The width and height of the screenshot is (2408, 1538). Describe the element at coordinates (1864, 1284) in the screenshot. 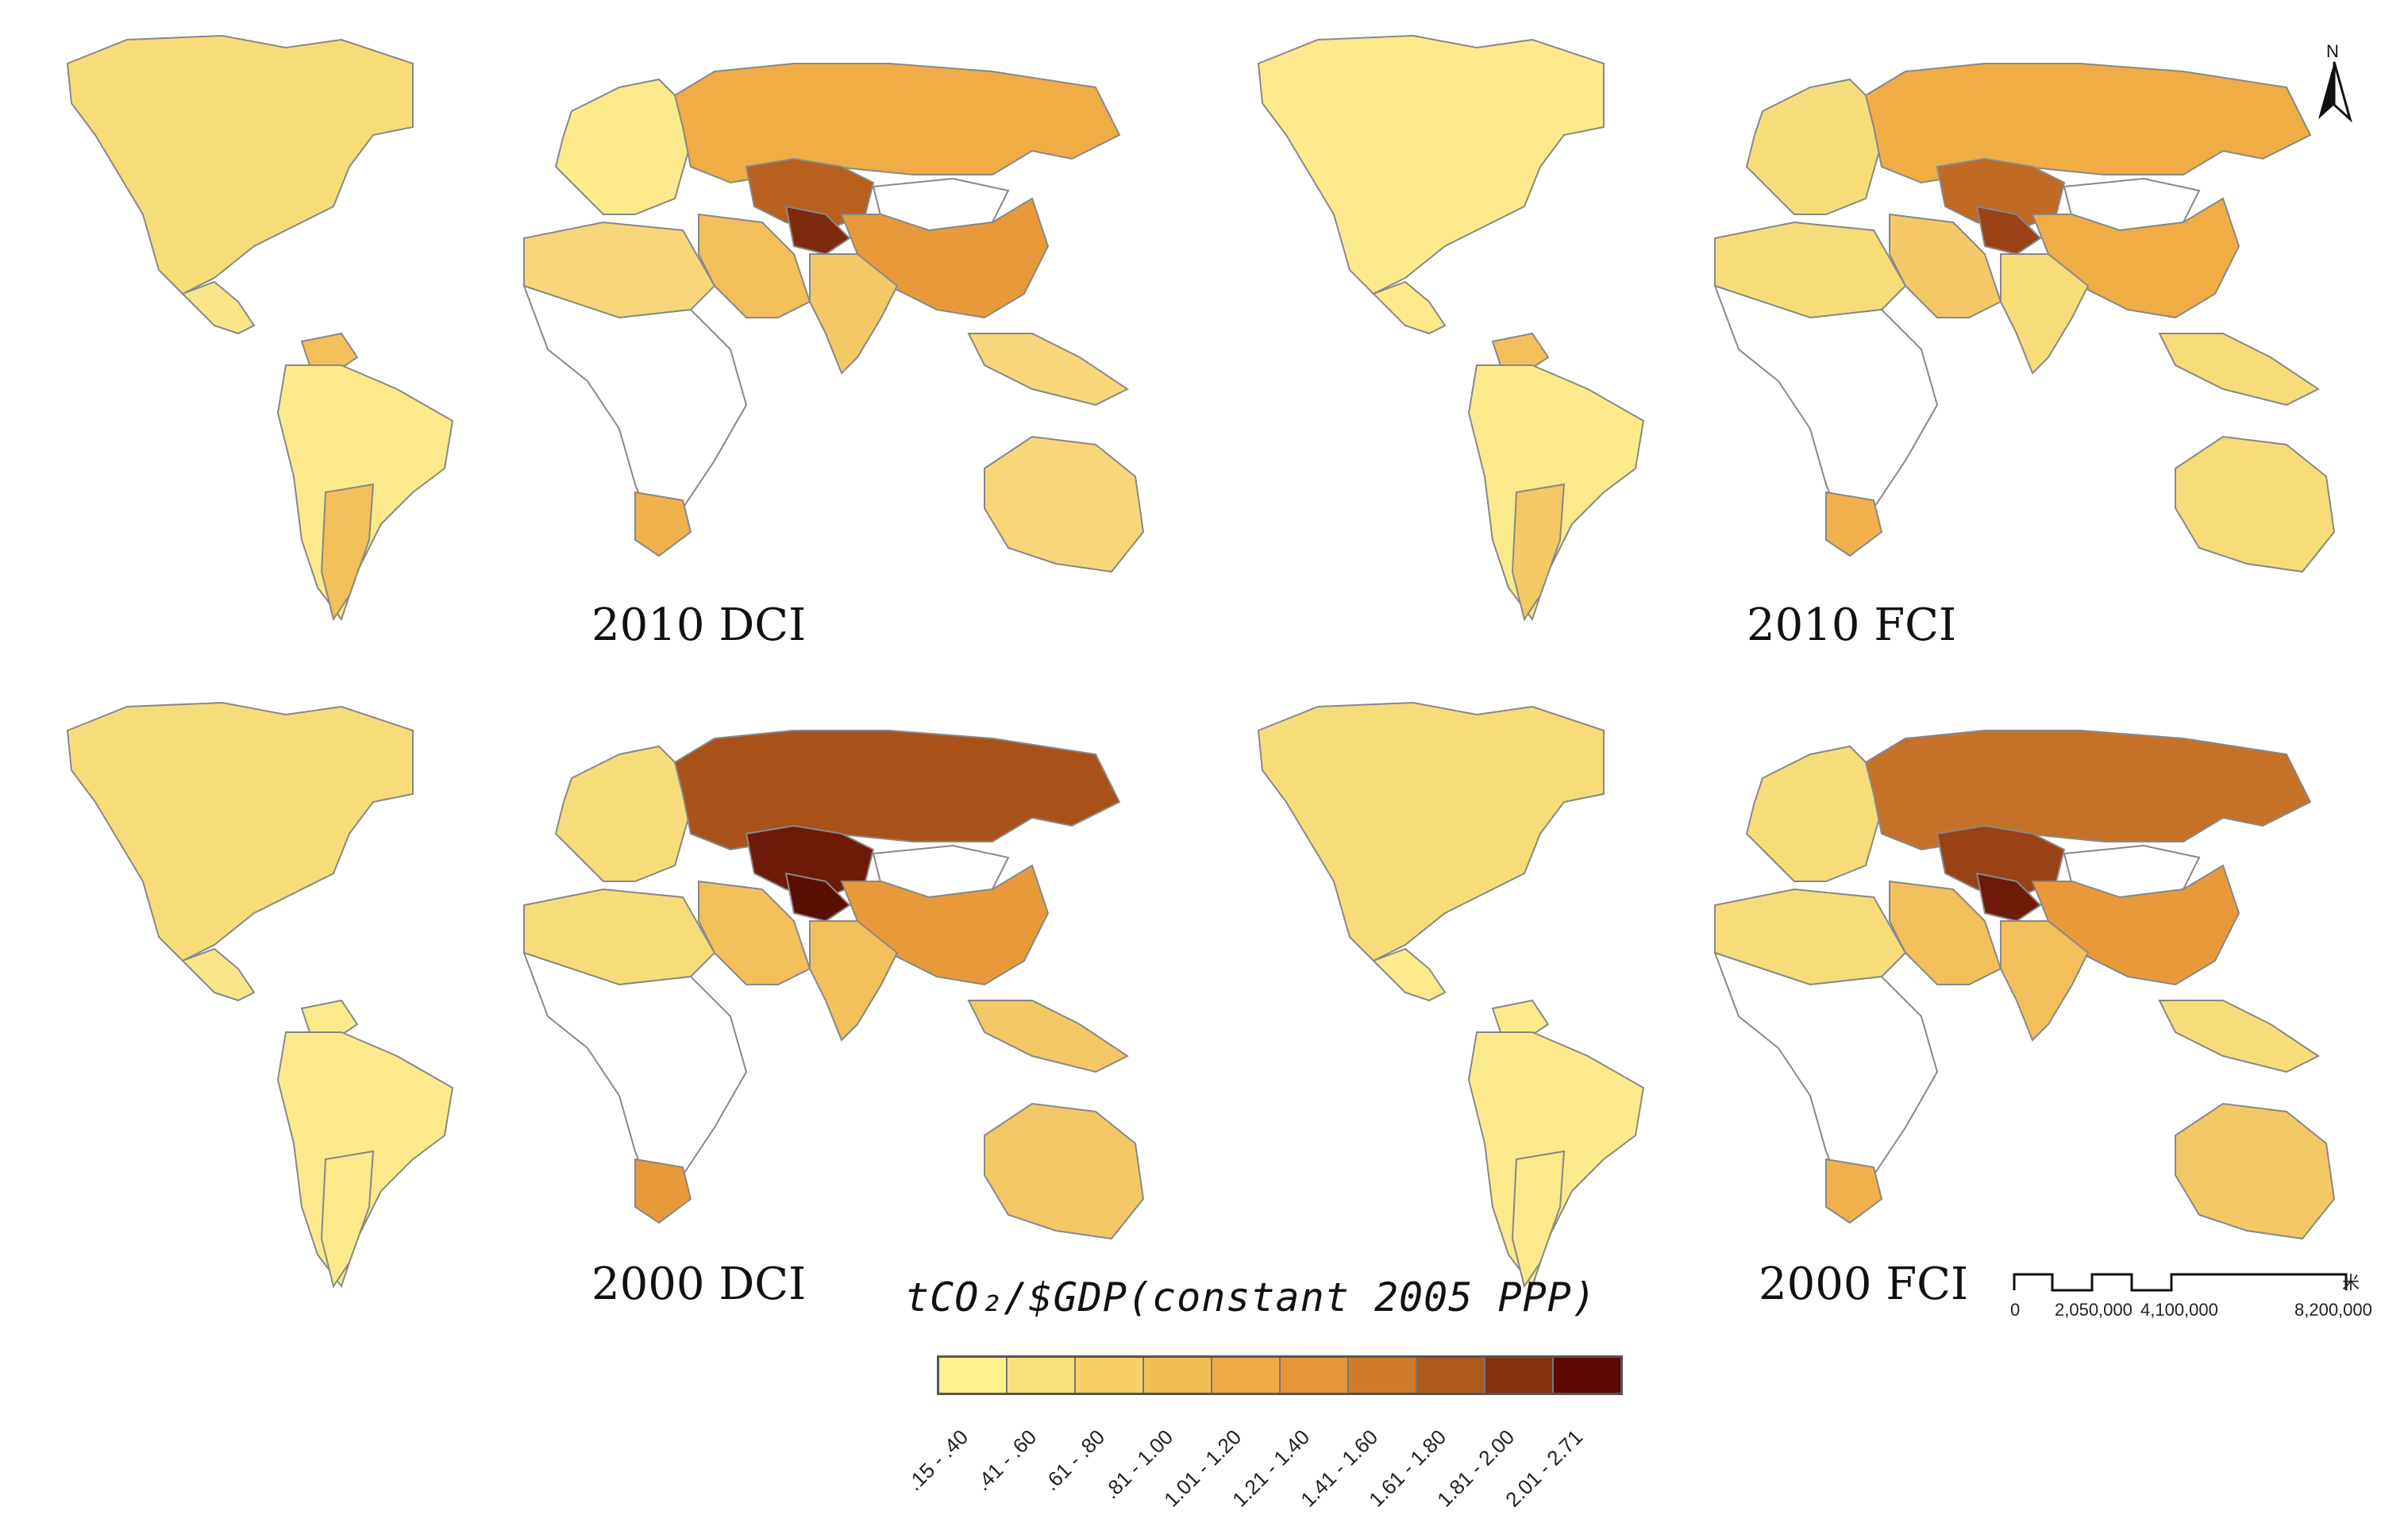

I see `panel-title-2000-fci: 2000 FCI` at that location.